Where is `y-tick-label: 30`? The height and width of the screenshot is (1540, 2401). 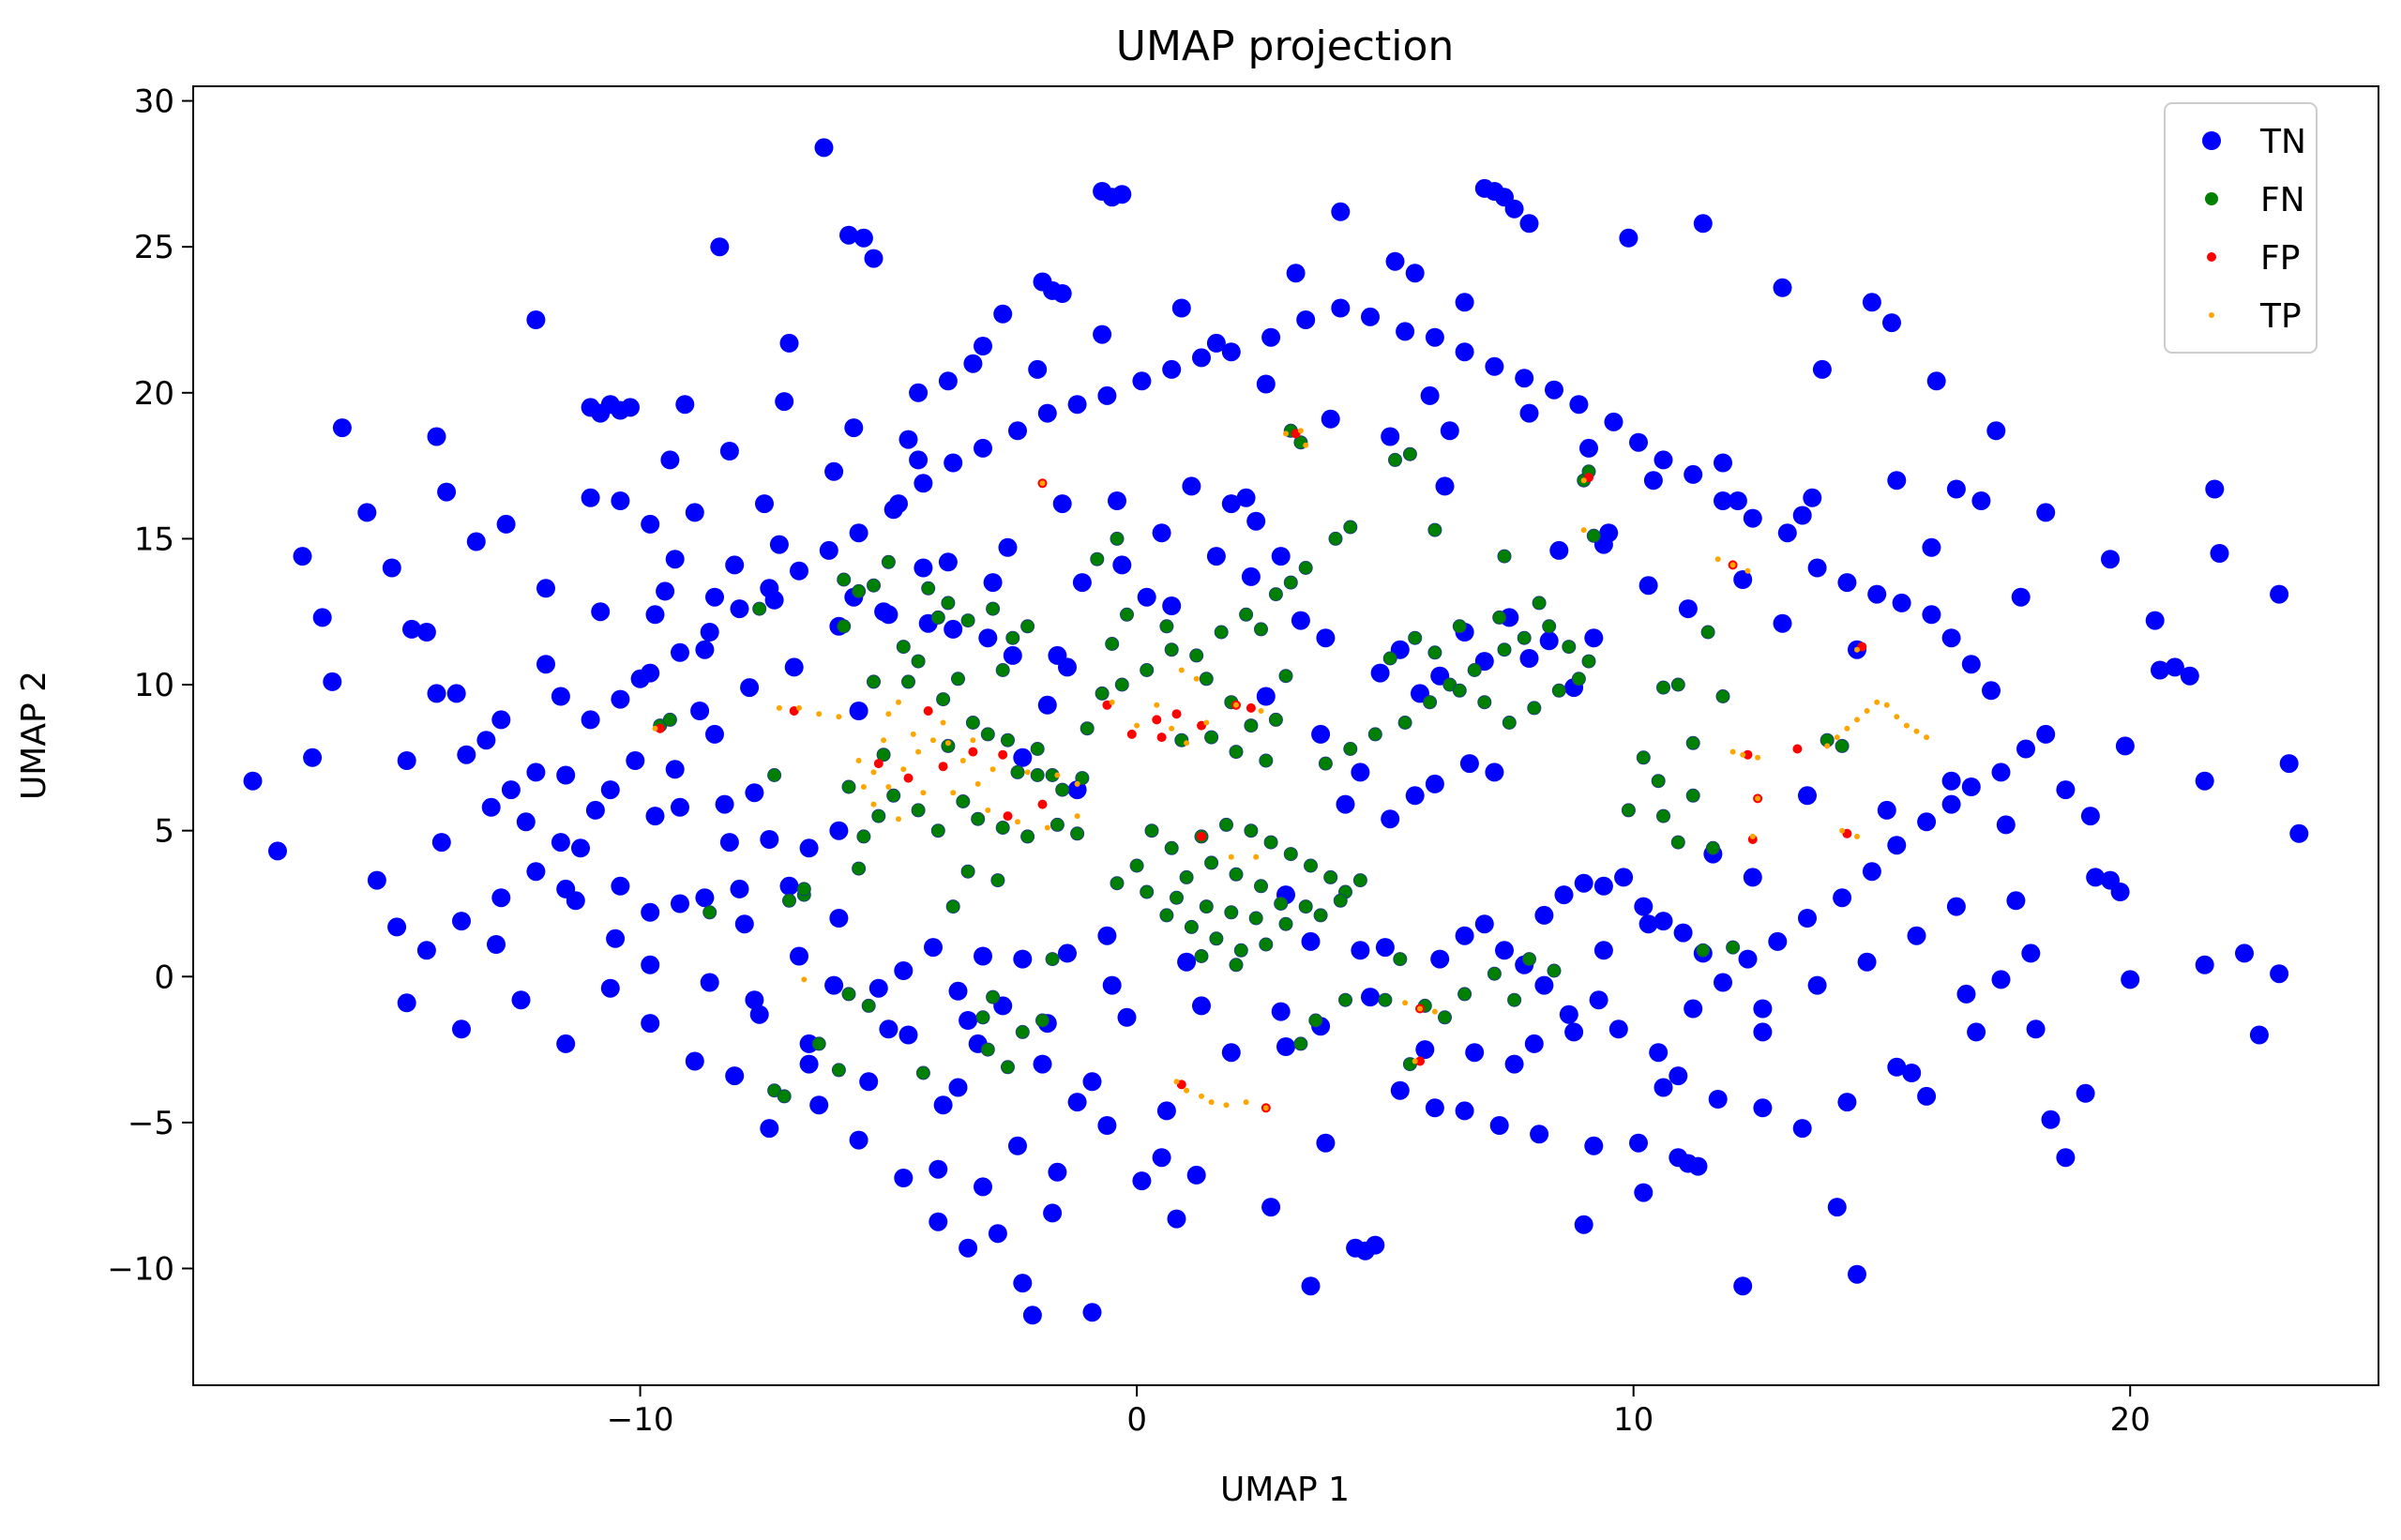 y-tick-label: 30 is located at coordinates (154, 102).